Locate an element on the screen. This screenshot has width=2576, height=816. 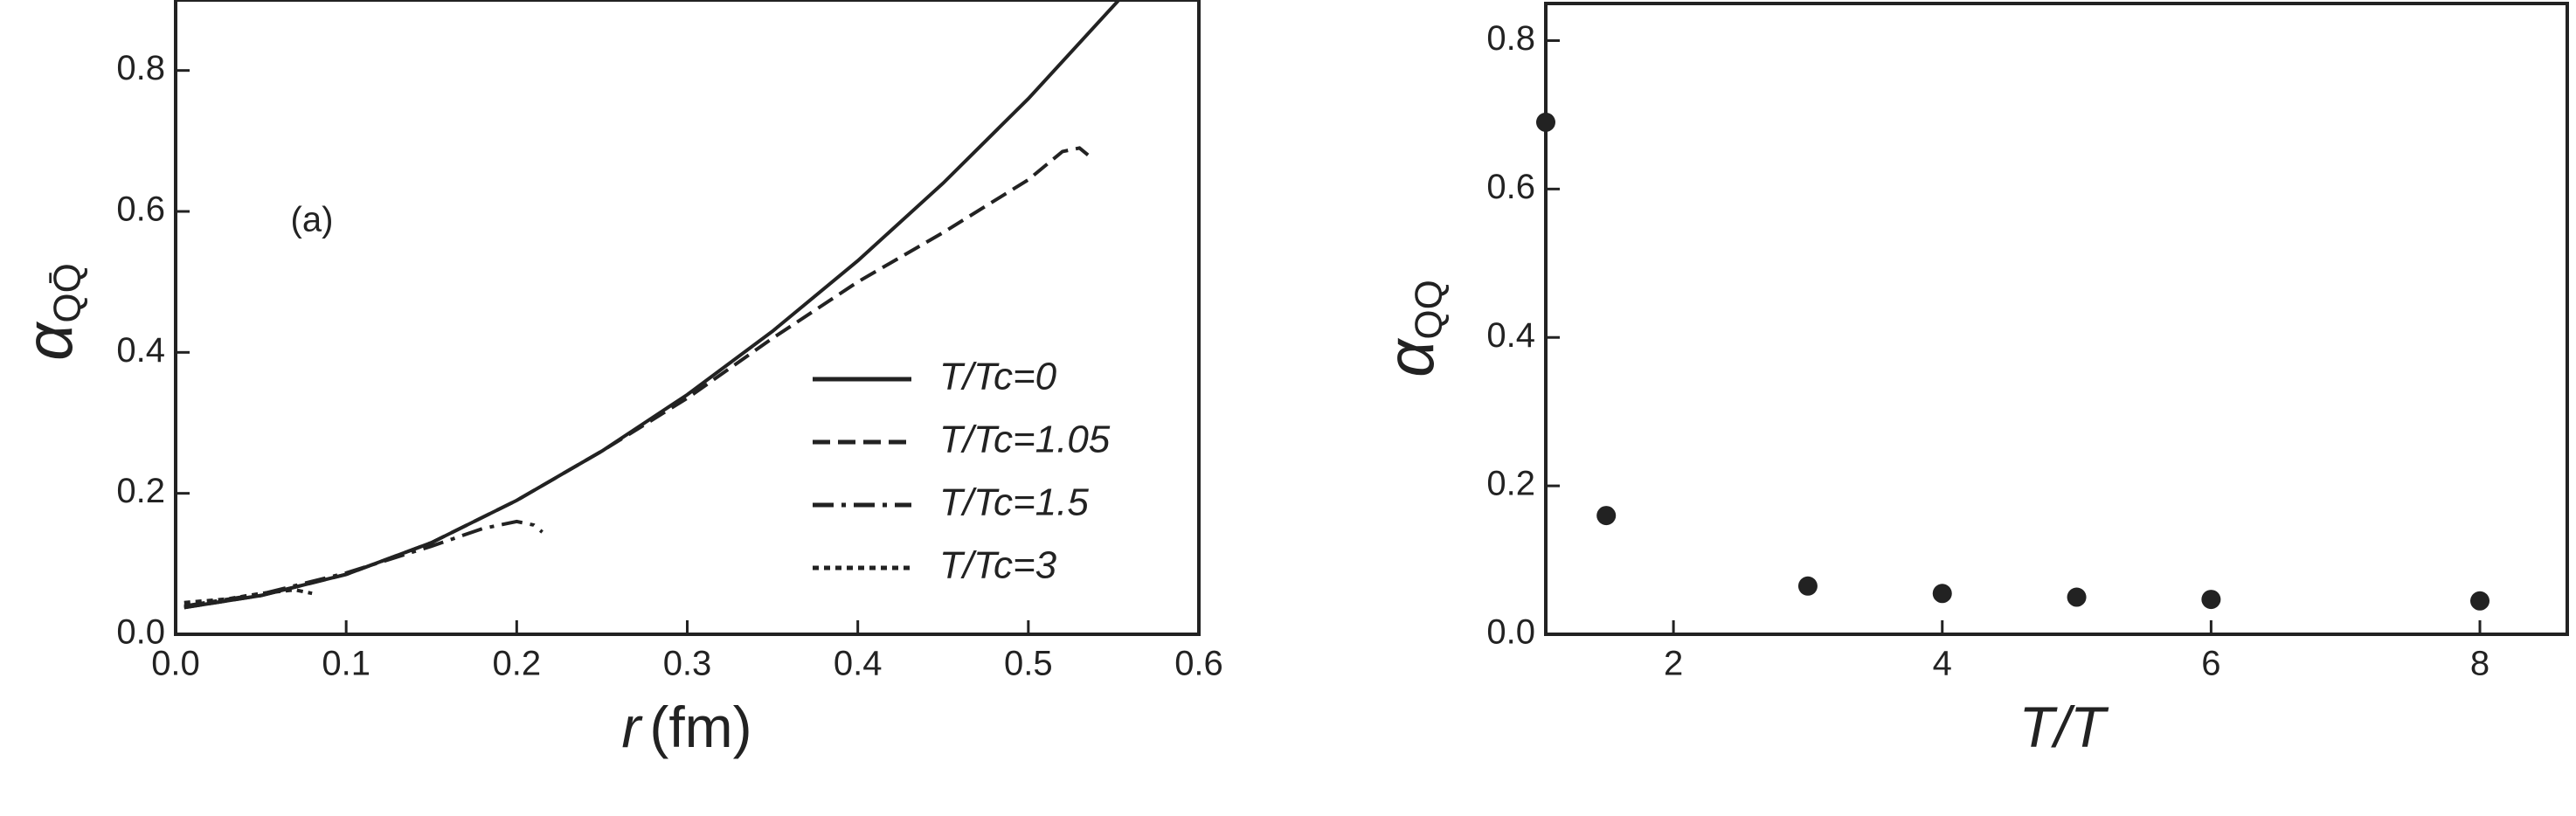
x-tick-label: 8 is located at coordinates (2479, 664).